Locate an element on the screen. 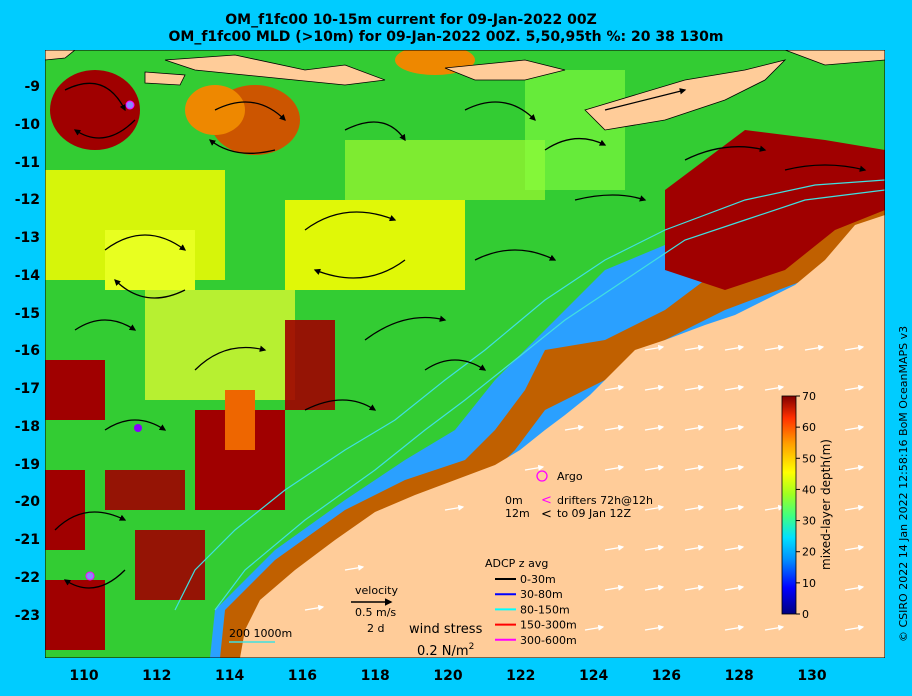 This screenshot has height=696, width=912. drifters-line2-label: to 09 Jan 12Z is located at coordinates (594, 513).